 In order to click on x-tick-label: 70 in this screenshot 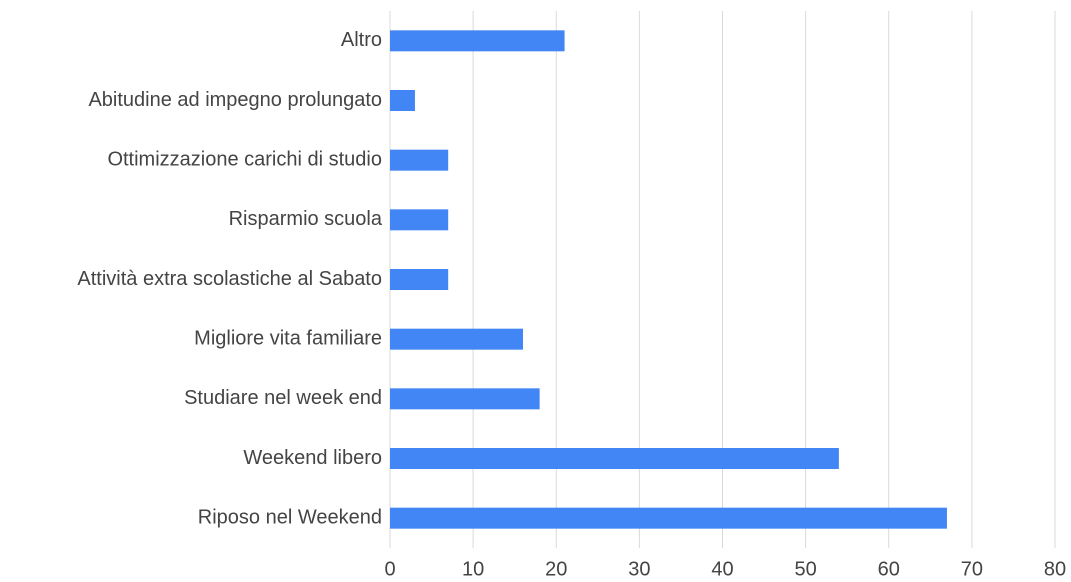, I will do `click(972, 569)`.